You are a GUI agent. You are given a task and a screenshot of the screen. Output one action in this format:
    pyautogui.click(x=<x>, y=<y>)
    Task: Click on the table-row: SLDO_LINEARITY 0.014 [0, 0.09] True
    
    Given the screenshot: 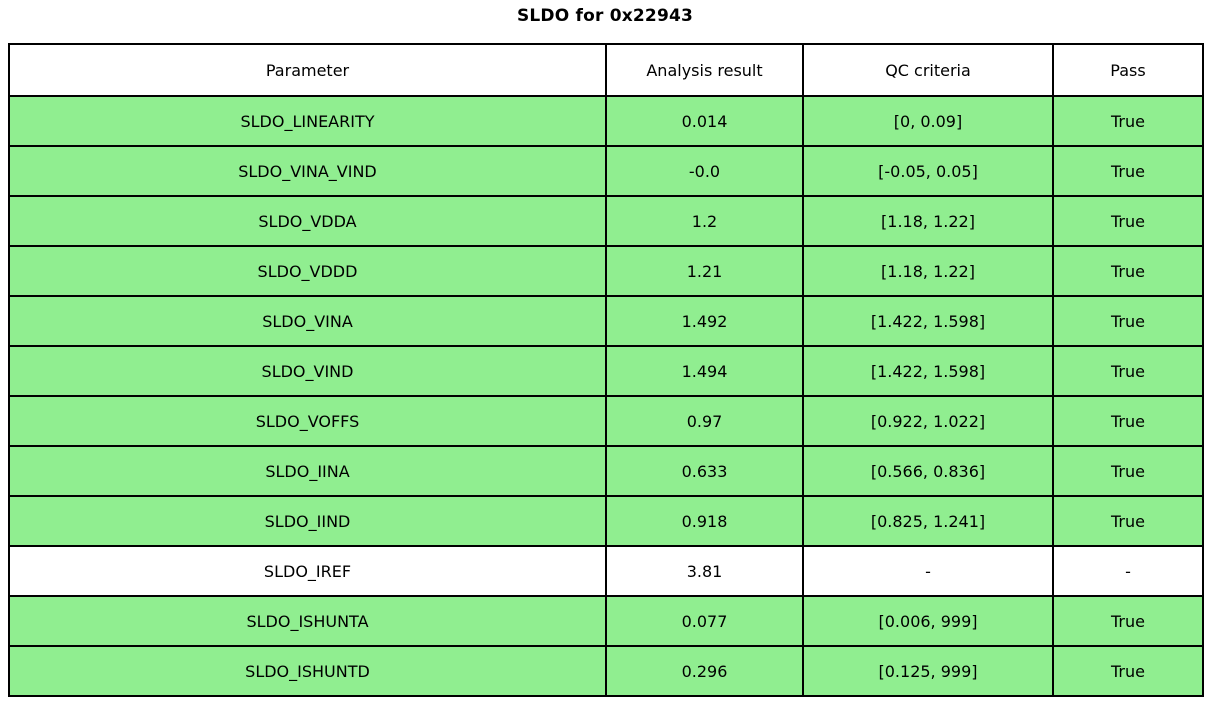 What is the action you would take?
    pyautogui.click(x=606, y=121)
    